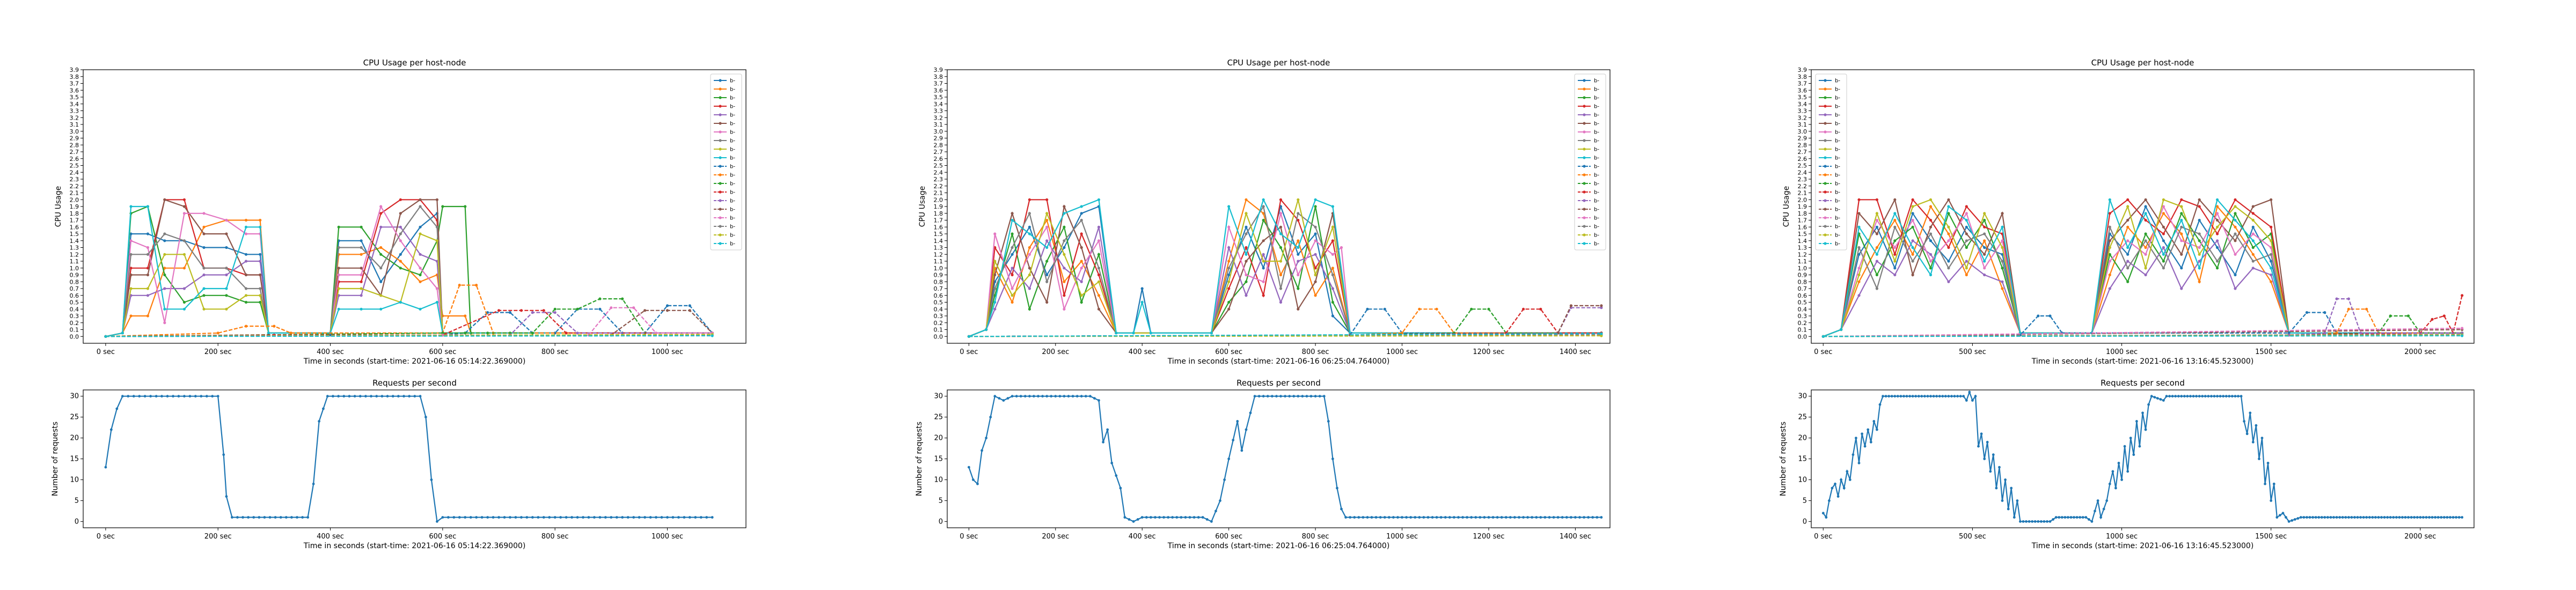 This screenshot has height=590, width=2576. I want to click on y-tick-label: 1.4, so click(1802, 241).